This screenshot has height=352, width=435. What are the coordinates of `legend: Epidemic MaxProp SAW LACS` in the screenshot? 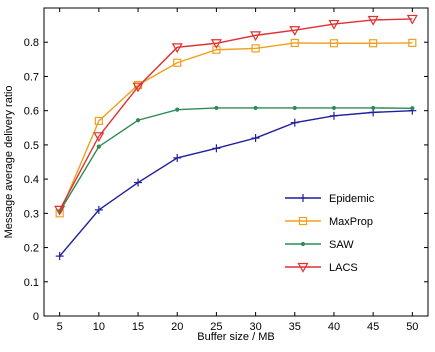 It's located at (330, 233).